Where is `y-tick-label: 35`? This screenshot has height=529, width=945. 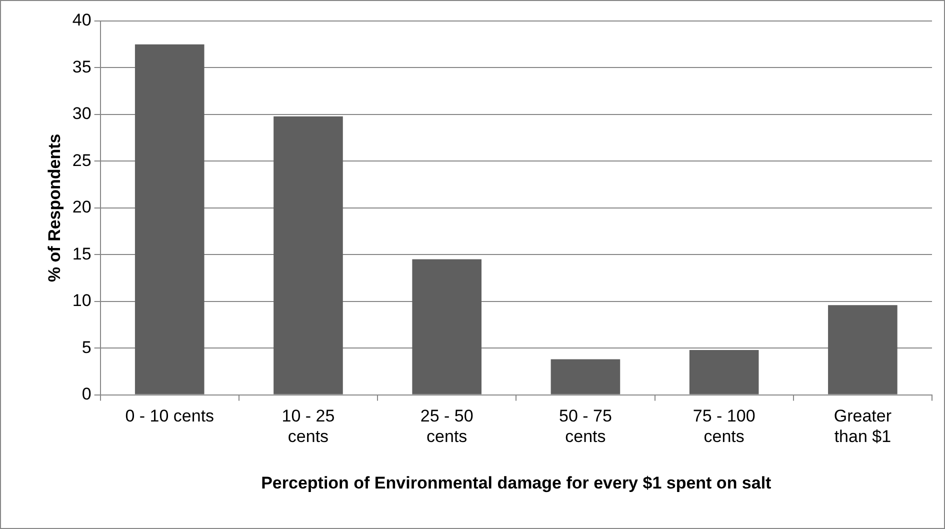 y-tick-label: 35 is located at coordinates (82, 66).